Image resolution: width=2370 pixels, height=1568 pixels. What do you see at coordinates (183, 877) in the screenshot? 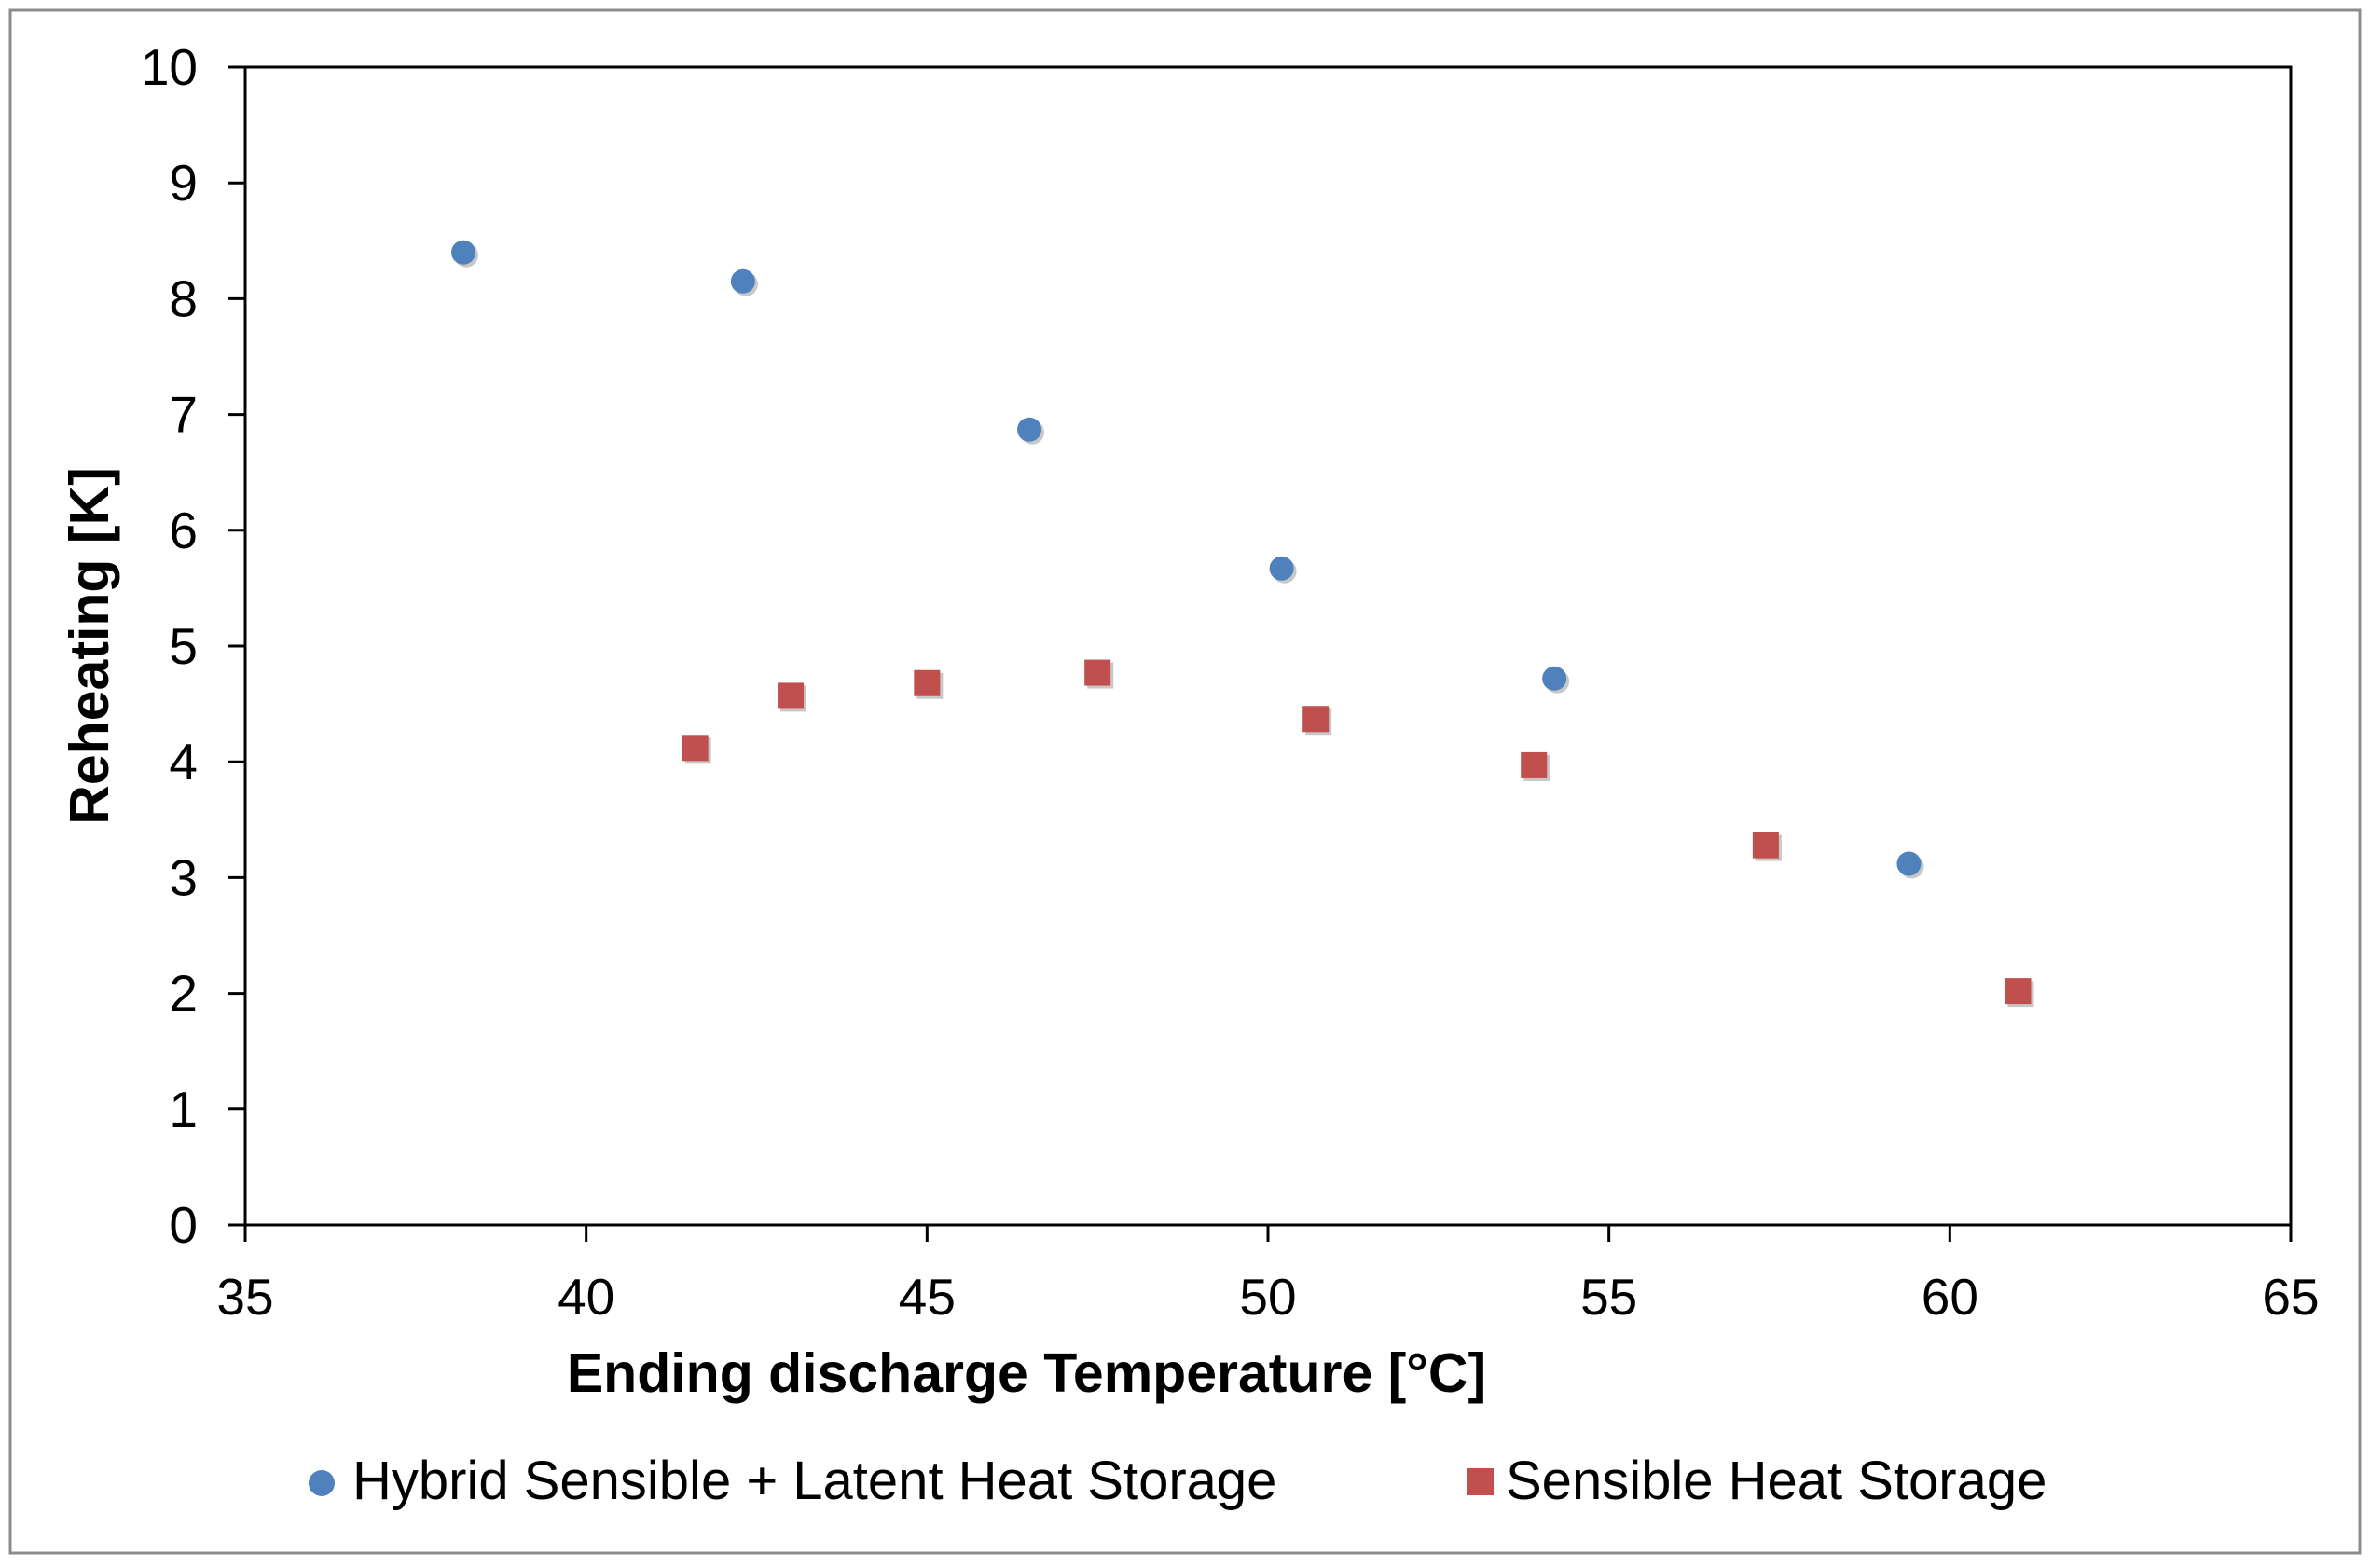
I see `y-tick-label: 3` at bounding box center [183, 877].